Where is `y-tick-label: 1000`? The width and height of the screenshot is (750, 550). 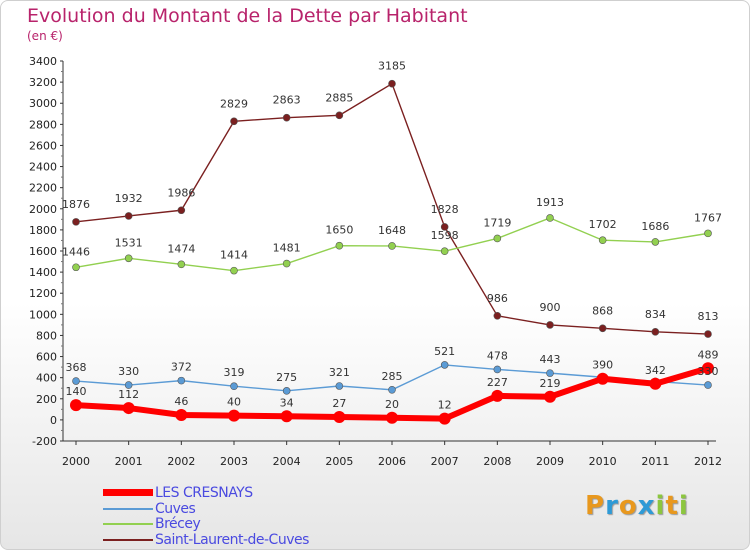
y-tick-label: 1000 is located at coordinates (43, 314).